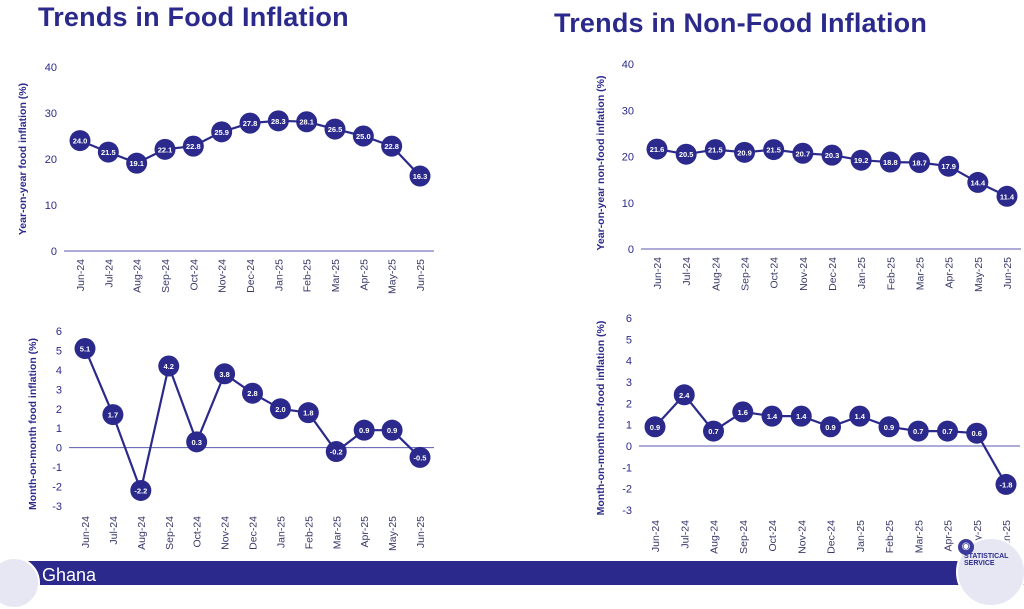 The width and height of the screenshot is (1024, 609). I want to click on data-label: 25.0, so click(363, 136).